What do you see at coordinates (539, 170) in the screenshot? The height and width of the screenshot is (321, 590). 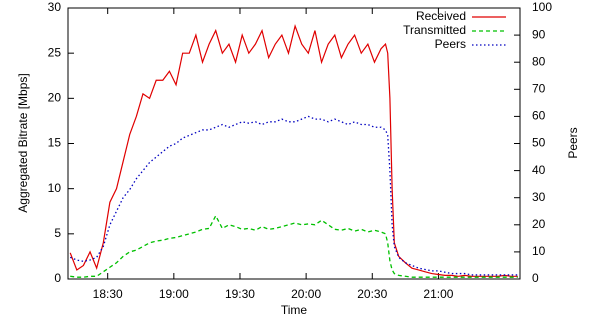 I see `y2-tick-label: 40` at bounding box center [539, 170].